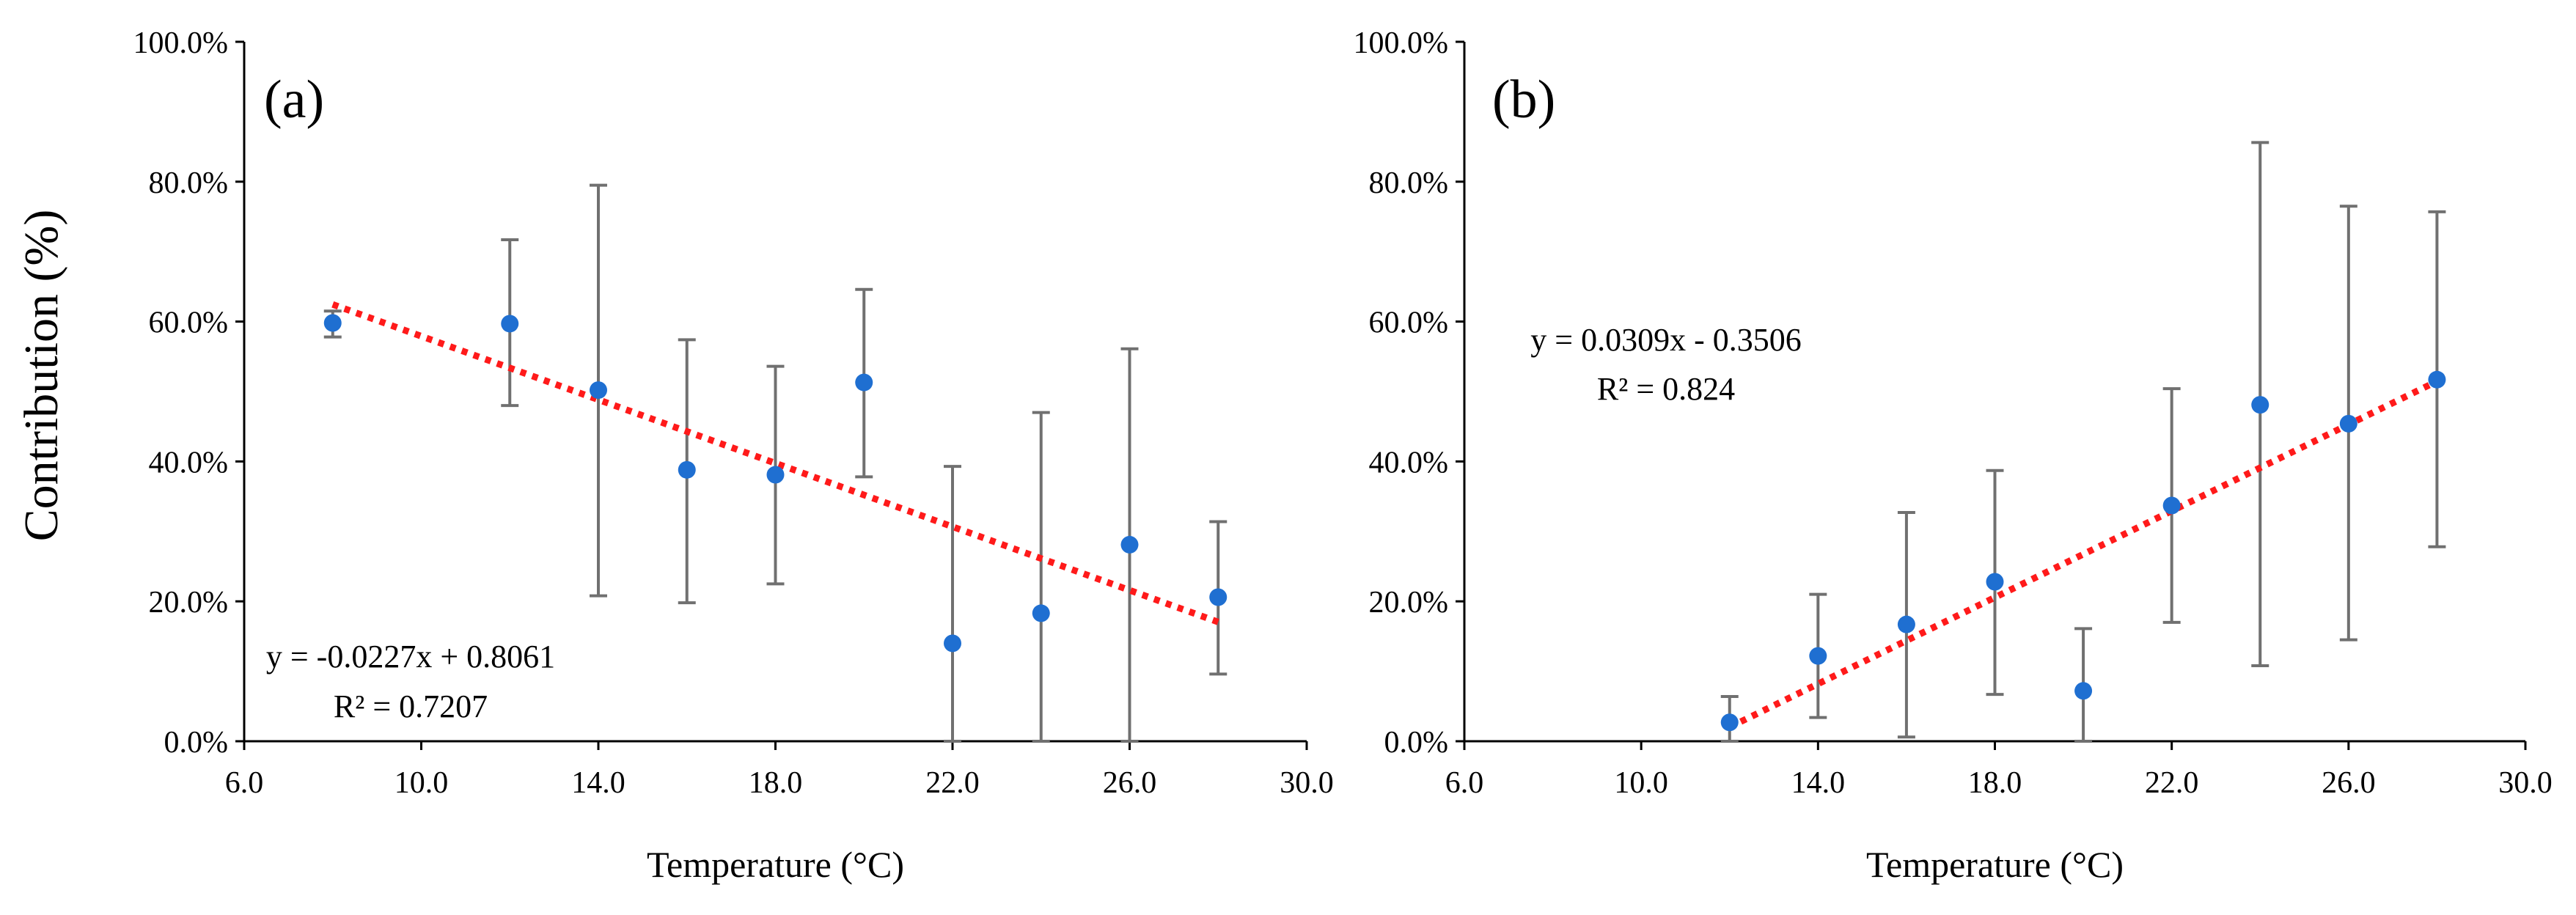 The height and width of the screenshot is (915, 2576). I want to click on trend-equation: y = -0.0227x + 0.8061, so click(411, 657).